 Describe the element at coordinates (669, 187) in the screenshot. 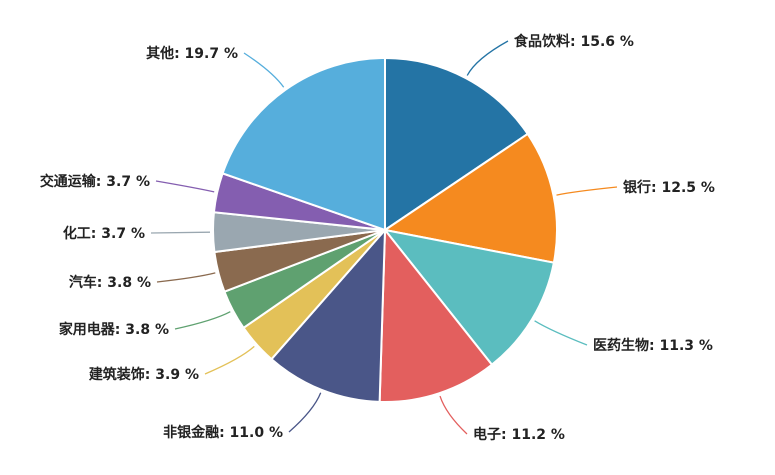

I see `slice-label-2: 银行: 12.5 %` at that location.